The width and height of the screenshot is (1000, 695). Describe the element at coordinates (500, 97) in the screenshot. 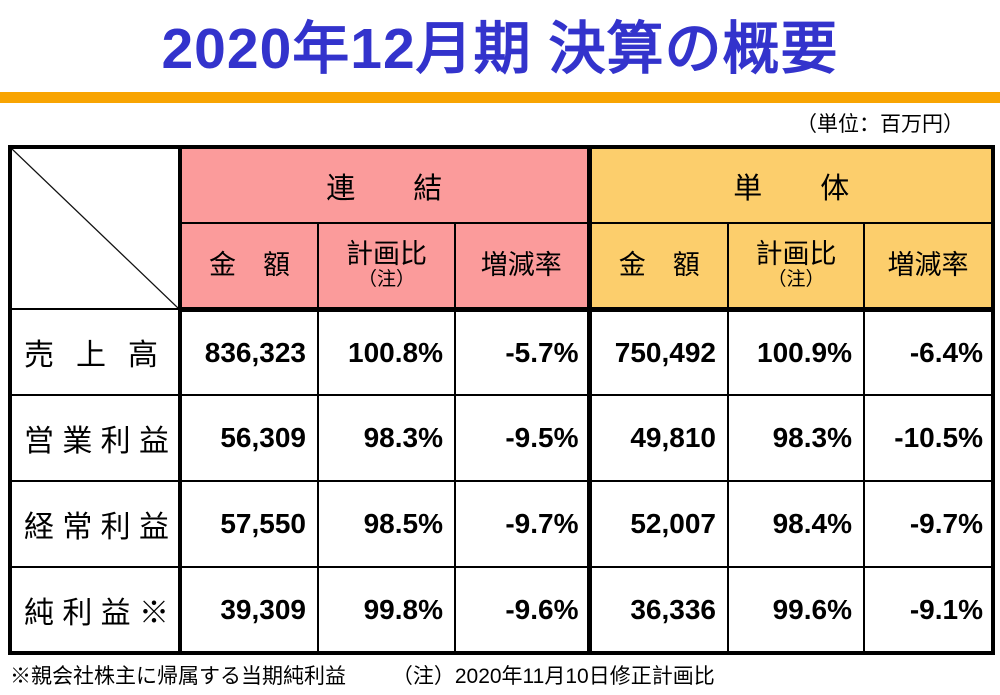

I see `orange-divider-bar` at that location.